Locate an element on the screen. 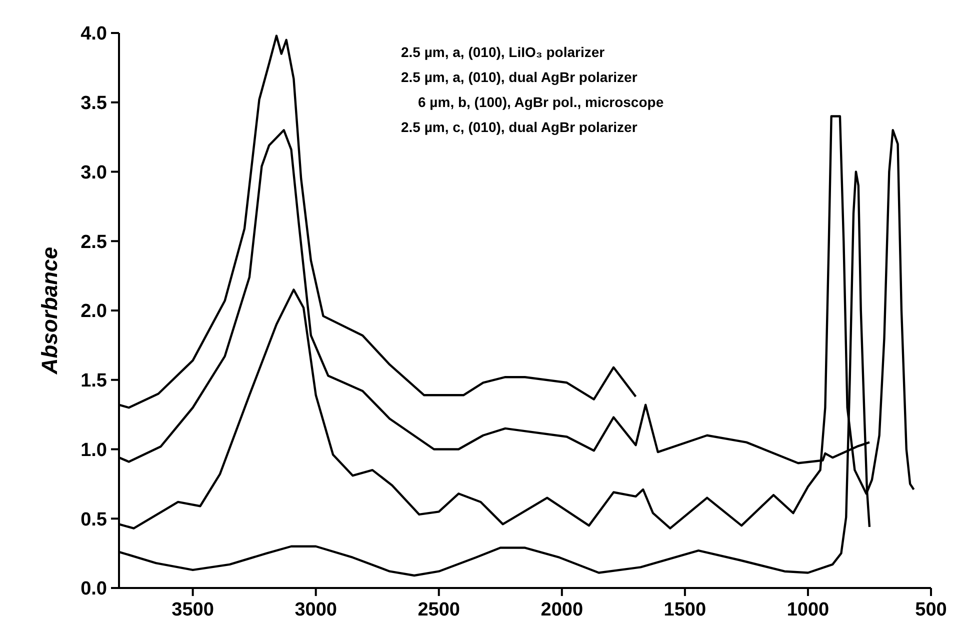 This screenshot has width=956, height=639. y-tick-label: 0.0 is located at coordinates (93, 589).